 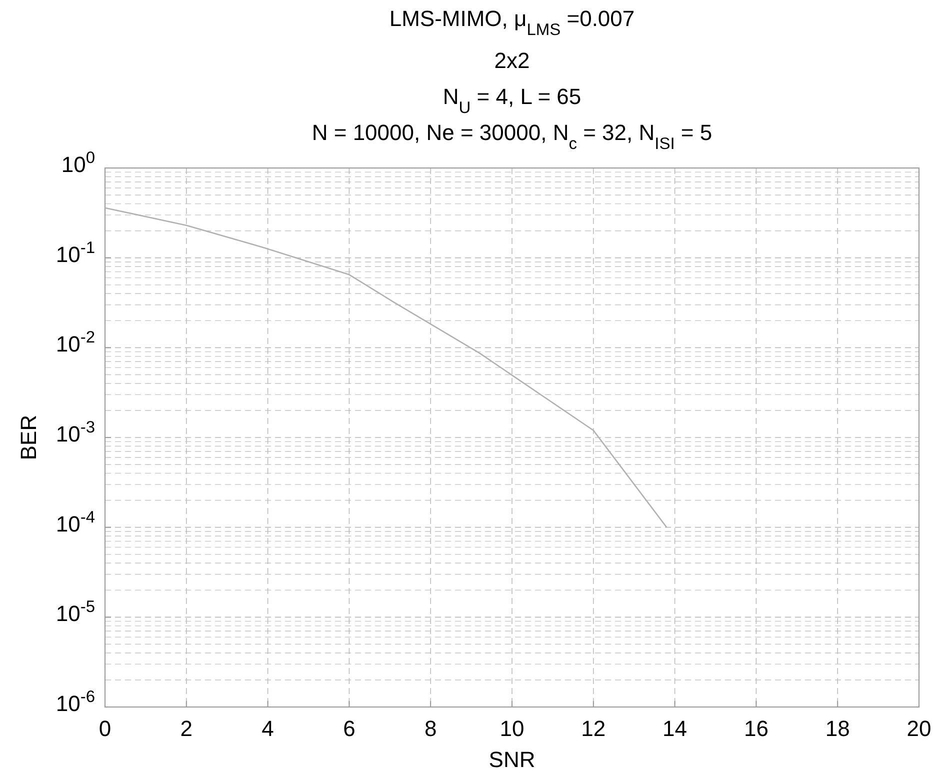 What do you see at coordinates (512, 22) in the screenshot?
I see `chart-title: LMS-MIMO, μ$_{LMS}$ =0.007` at bounding box center [512, 22].